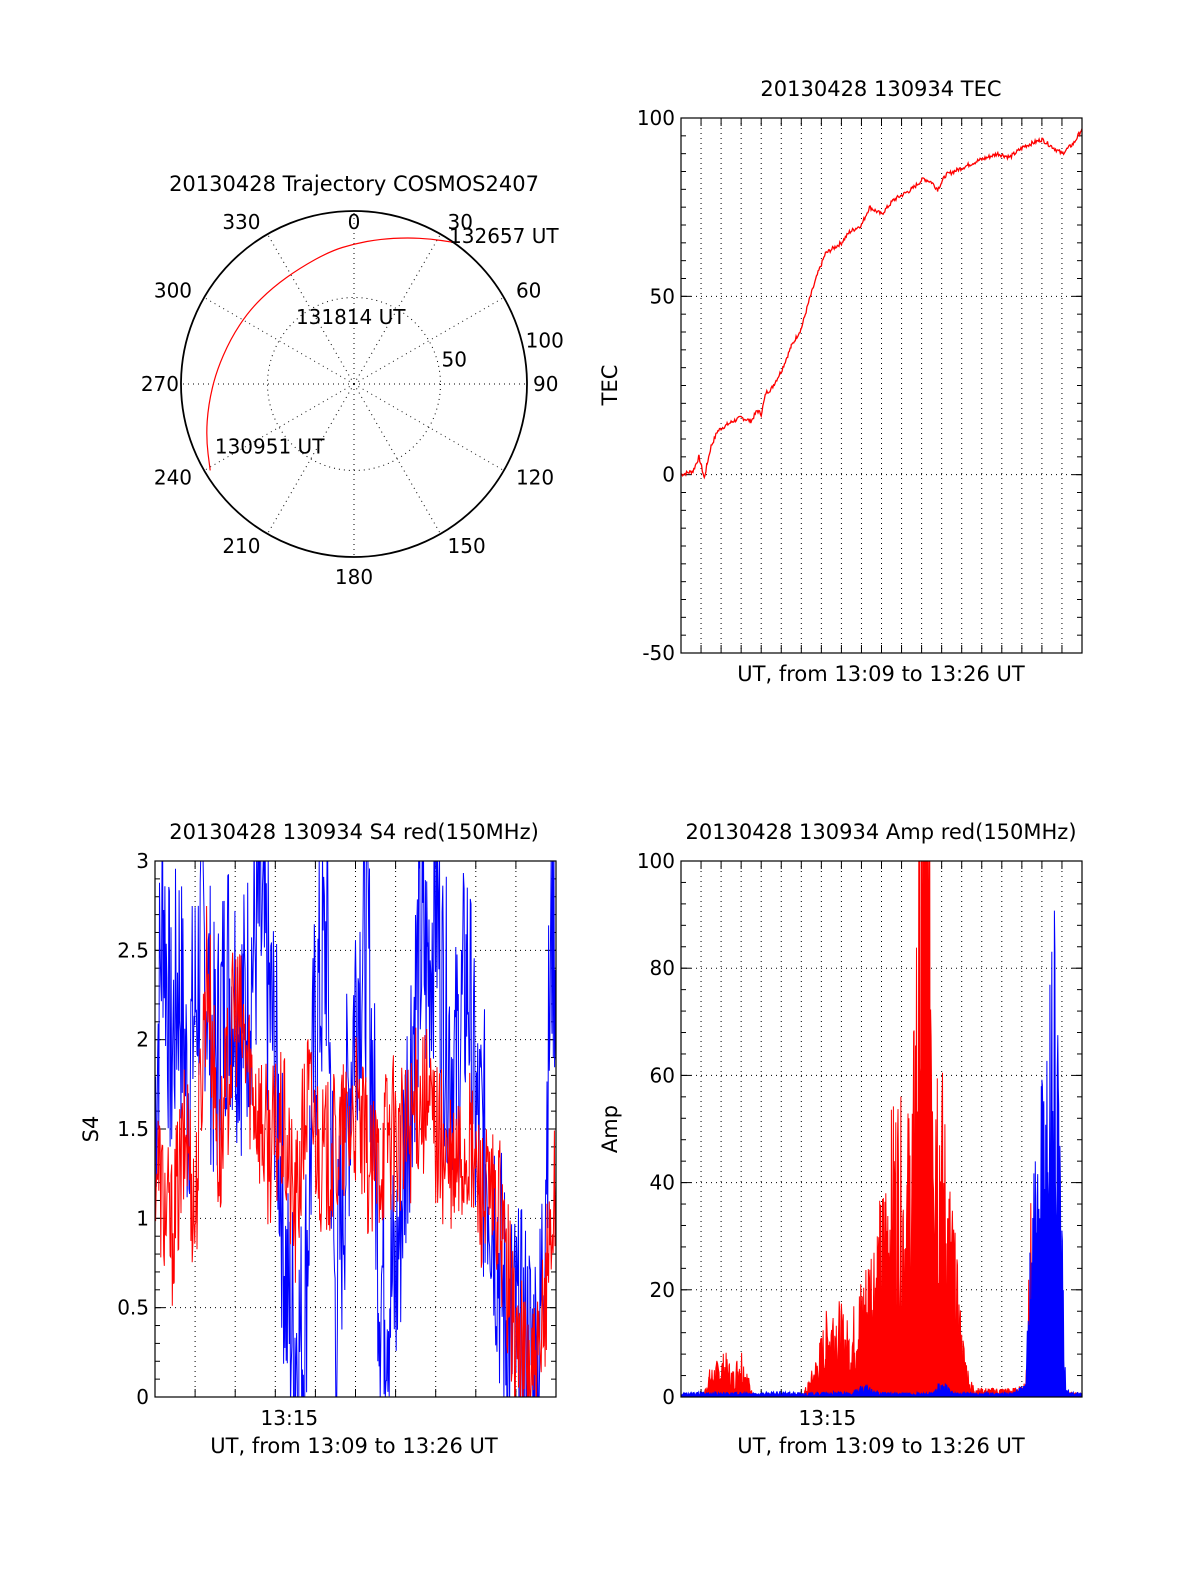 The image size is (1200, 1575). Describe the element at coordinates (270, 446) in the screenshot. I see `time-annotation: 130951 UT` at that location.